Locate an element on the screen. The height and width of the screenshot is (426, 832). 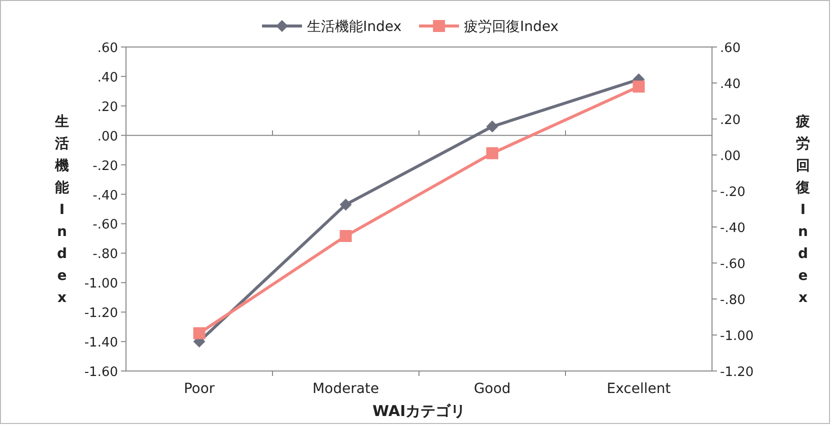
y-tick-label: .40 is located at coordinates (107, 78).